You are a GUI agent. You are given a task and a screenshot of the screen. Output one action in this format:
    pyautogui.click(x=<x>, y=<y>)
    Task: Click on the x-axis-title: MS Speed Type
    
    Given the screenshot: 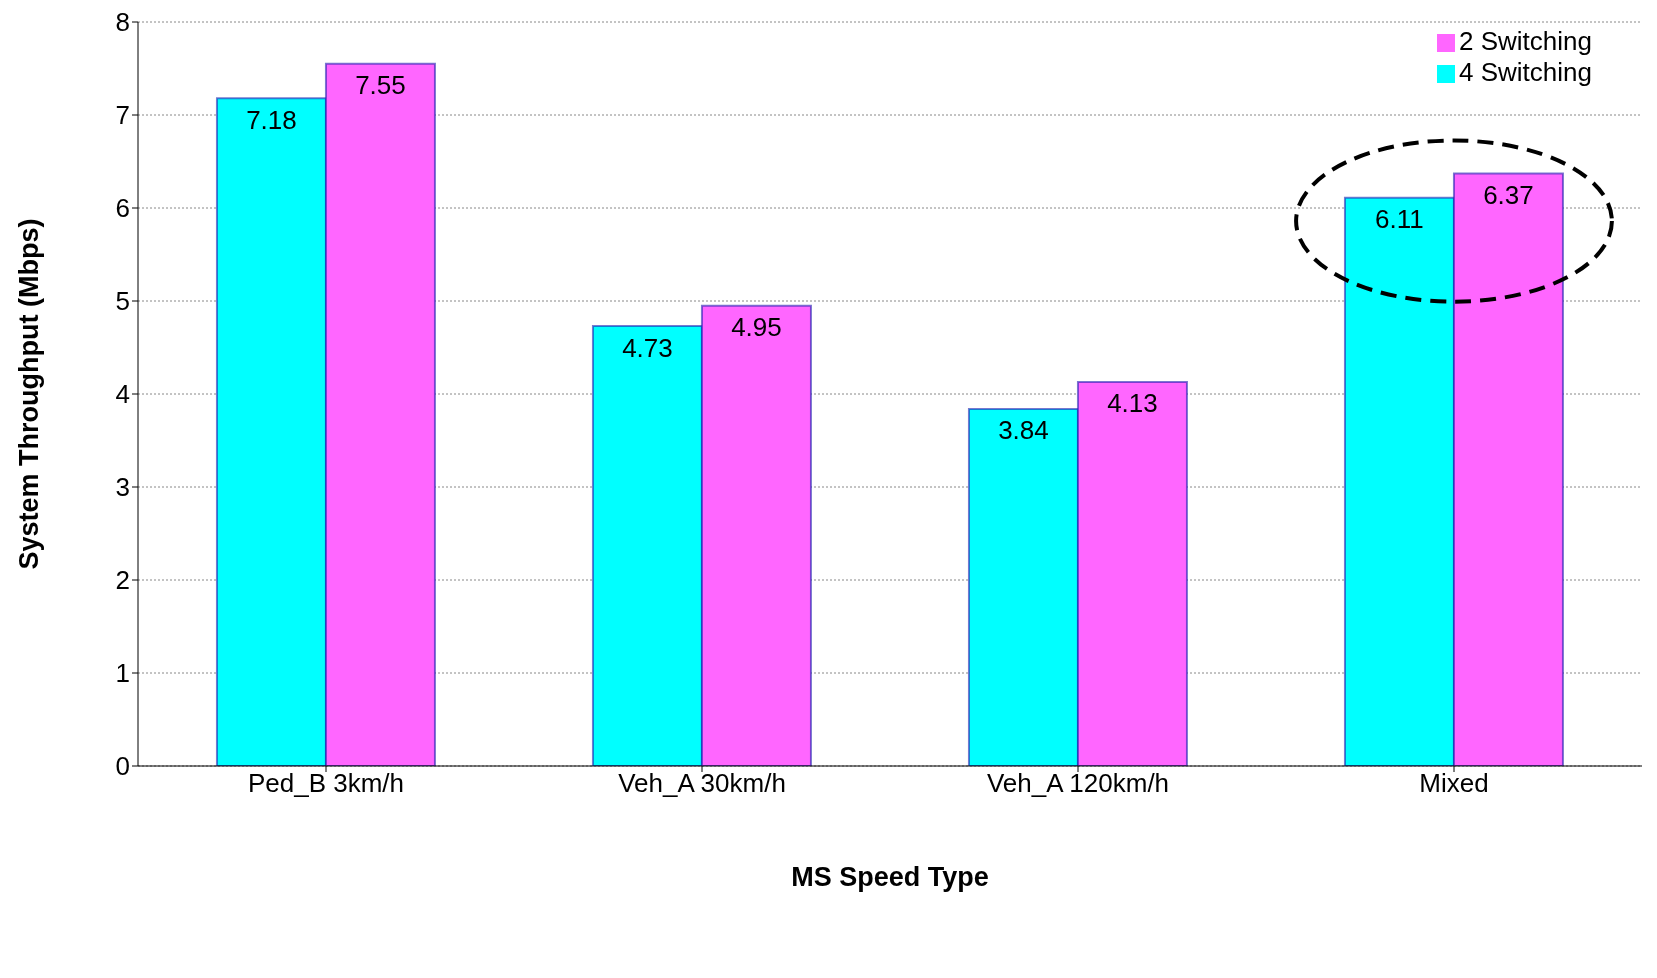 What is the action you would take?
    pyautogui.click(x=890, y=877)
    